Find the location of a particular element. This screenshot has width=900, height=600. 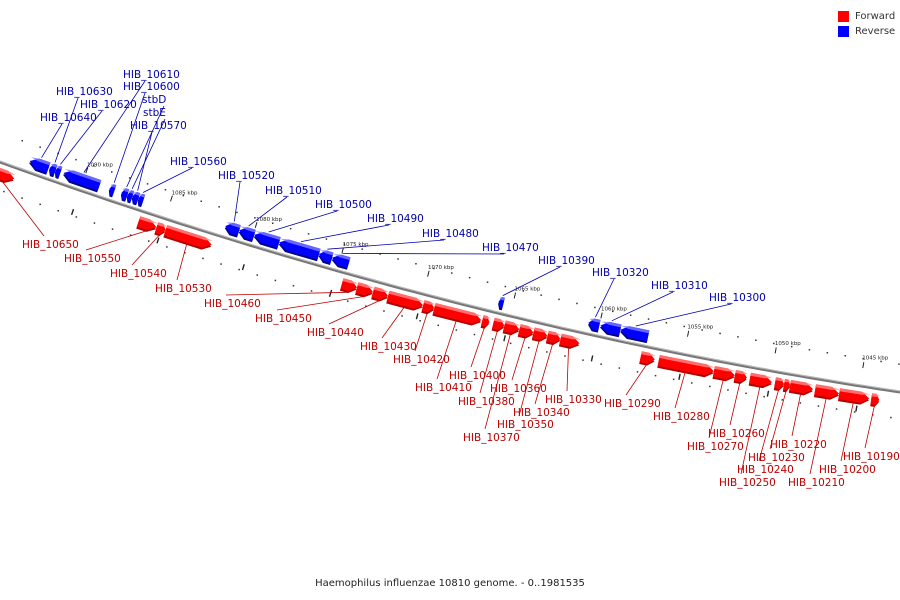

gene-label-stbd: stbD is located at coordinates (154, 100).